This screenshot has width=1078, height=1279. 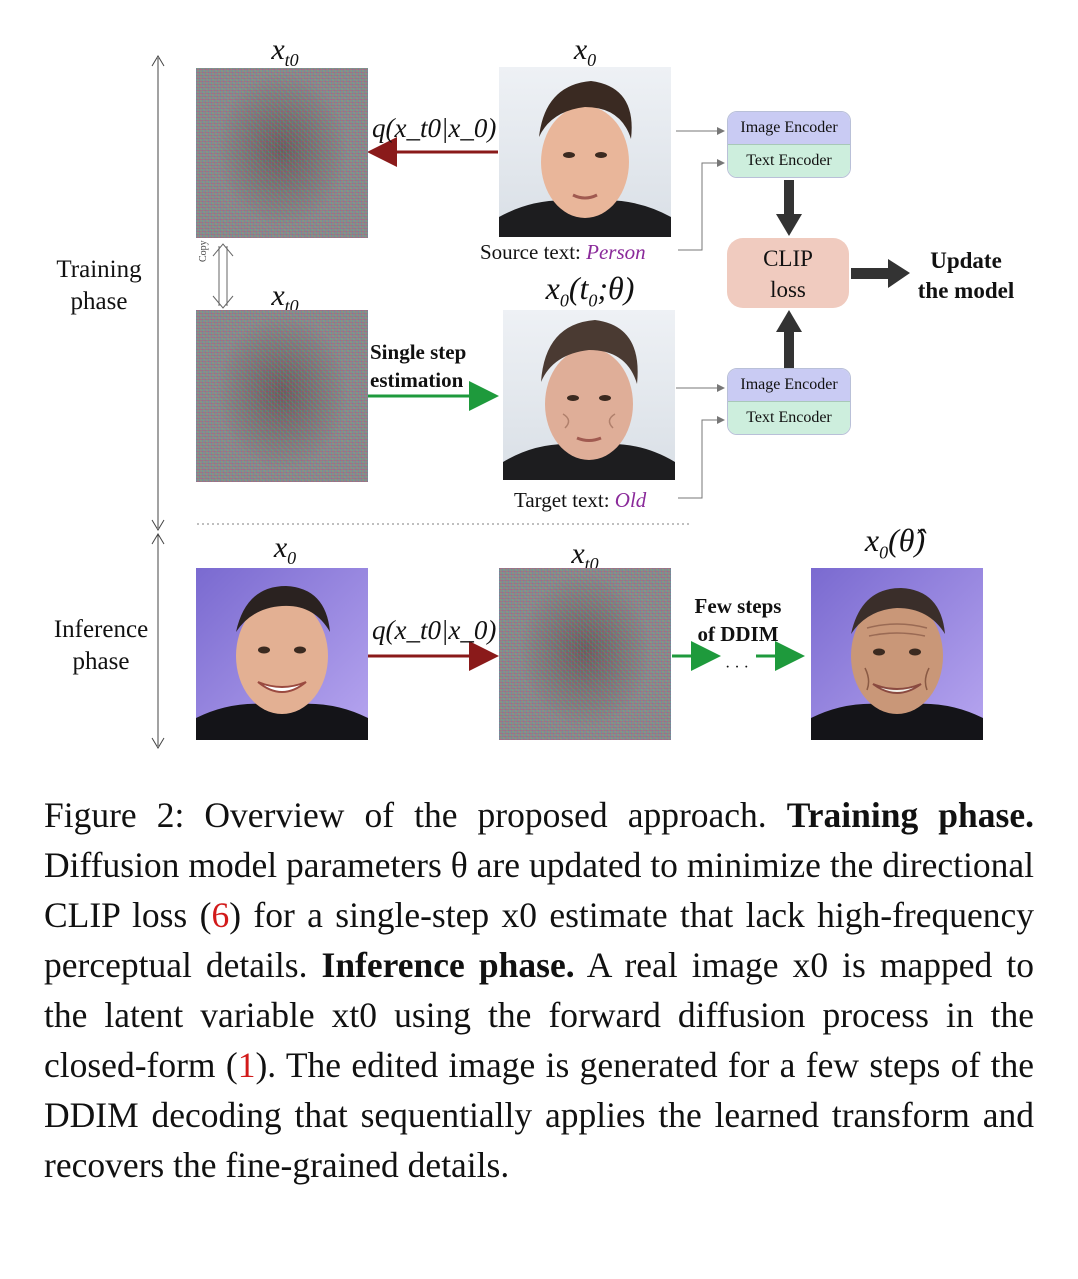 What do you see at coordinates (616, 252) in the screenshot?
I see `source-text-value: Person` at bounding box center [616, 252].